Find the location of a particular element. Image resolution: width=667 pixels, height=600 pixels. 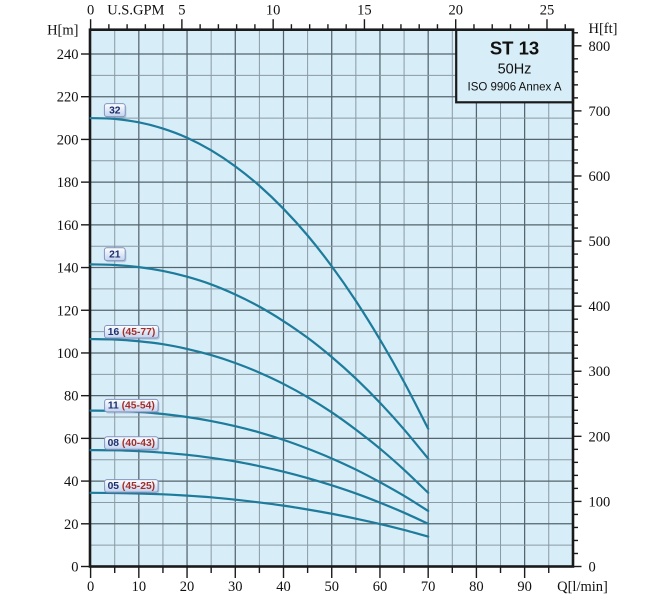

curve-label-text: 21 is located at coordinates (115, 254).